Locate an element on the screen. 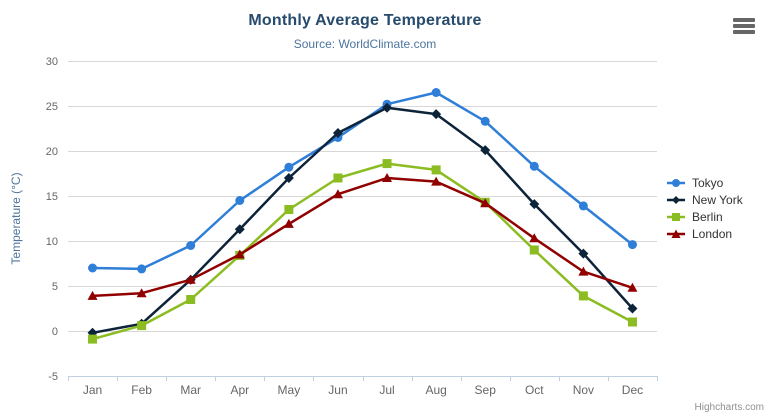  x-axis-tick-label: Feb is located at coordinates (141, 390).